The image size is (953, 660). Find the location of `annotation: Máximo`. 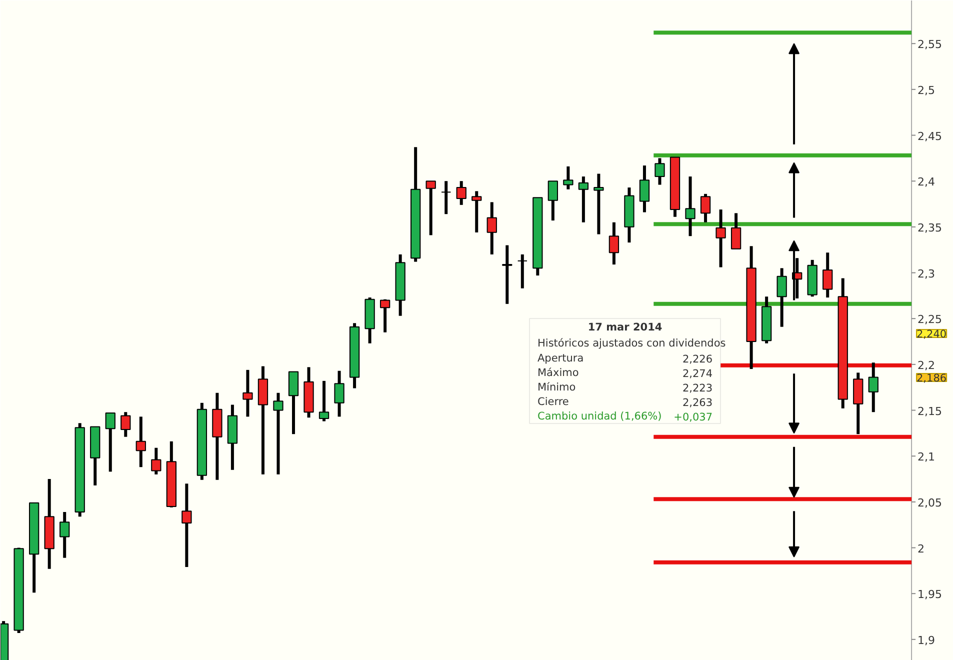

annotation: Máximo is located at coordinates (558, 373).